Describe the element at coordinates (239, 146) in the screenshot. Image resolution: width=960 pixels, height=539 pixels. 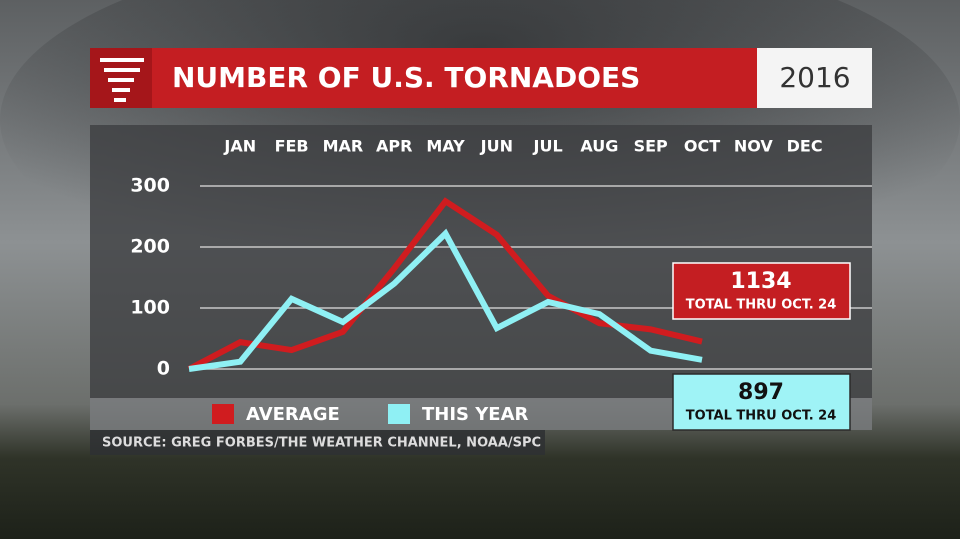
I see `x-tick-label: JAN` at that location.